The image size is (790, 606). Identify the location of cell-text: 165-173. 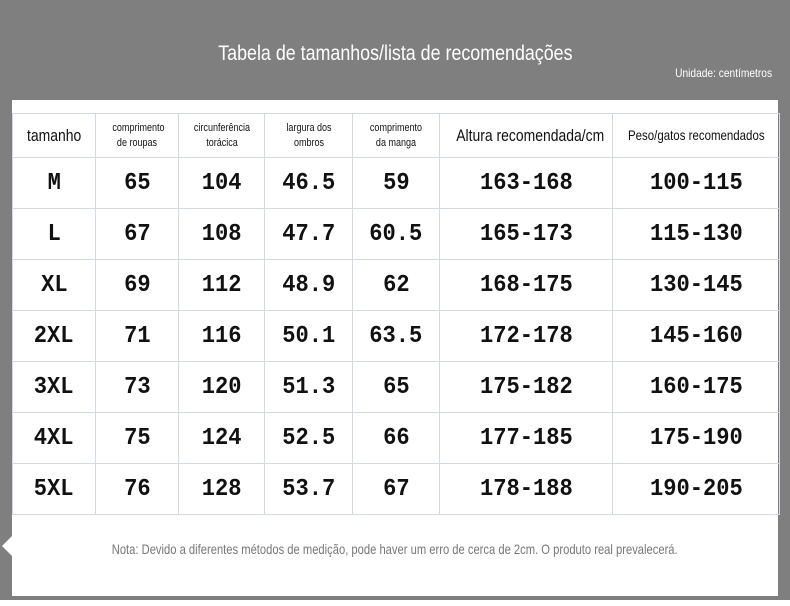
(526, 234).